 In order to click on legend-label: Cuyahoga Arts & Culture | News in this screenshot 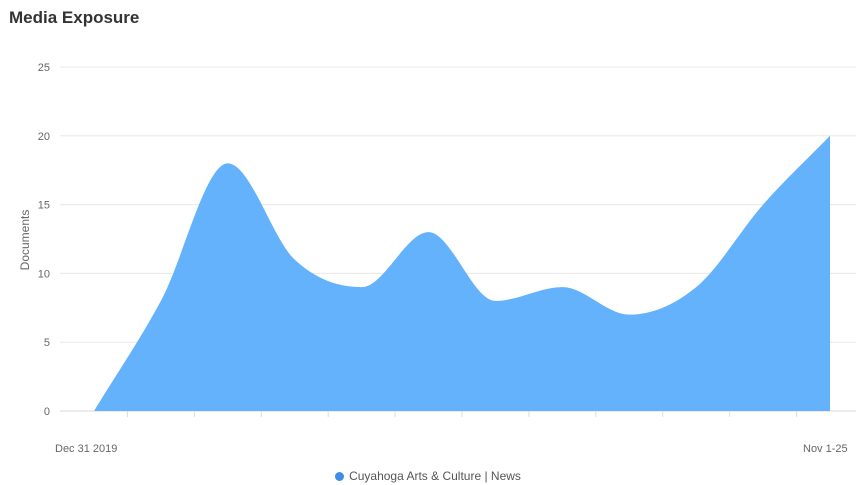, I will do `click(435, 476)`.